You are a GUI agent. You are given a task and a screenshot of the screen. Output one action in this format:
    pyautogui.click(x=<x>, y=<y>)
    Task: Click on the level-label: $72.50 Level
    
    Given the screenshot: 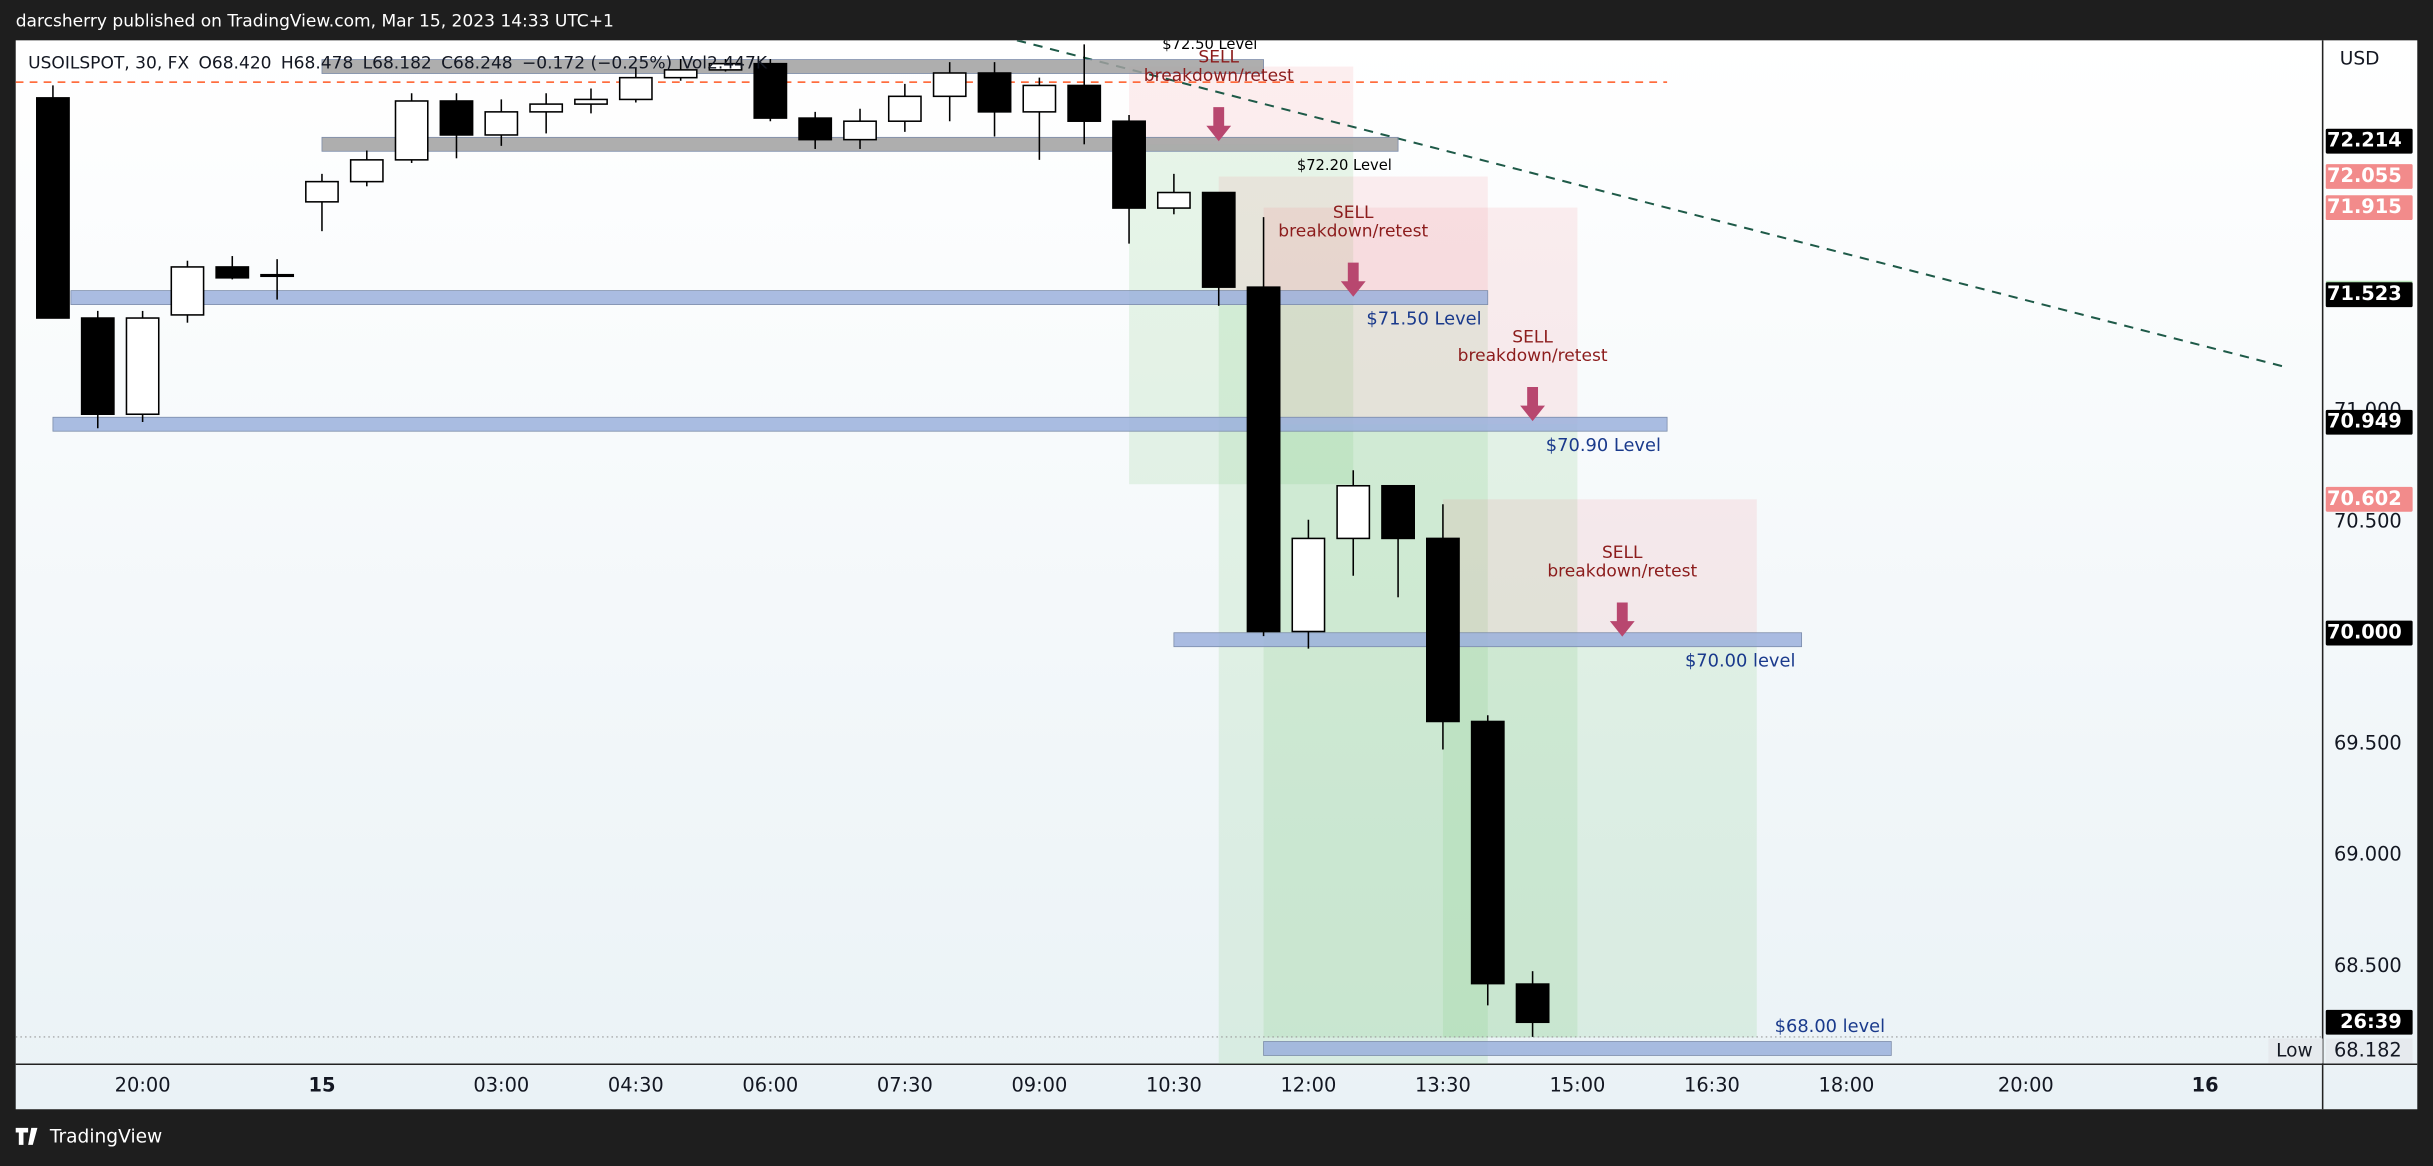 What is the action you would take?
    pyautogui.click(x=1209, y=44)
    